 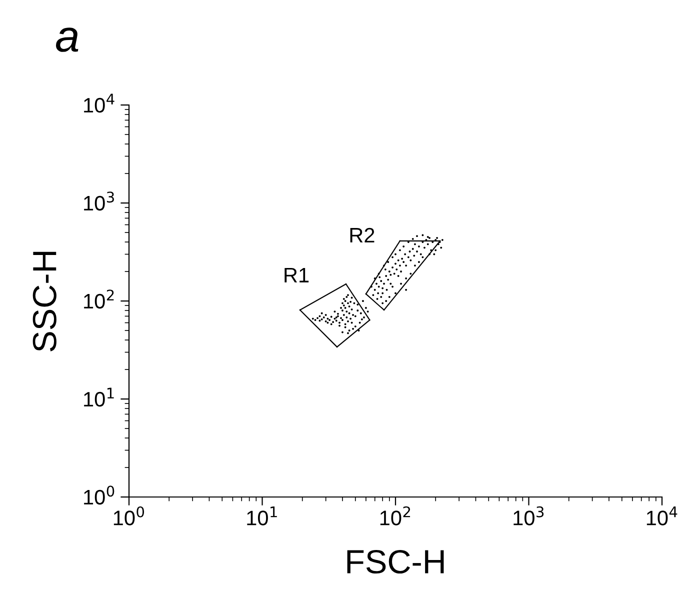 What do you see at coordinates (99, 103) in the screenshot?
I see `y-tick-label: 10$^{4}$` at bounding box center [99, 103].